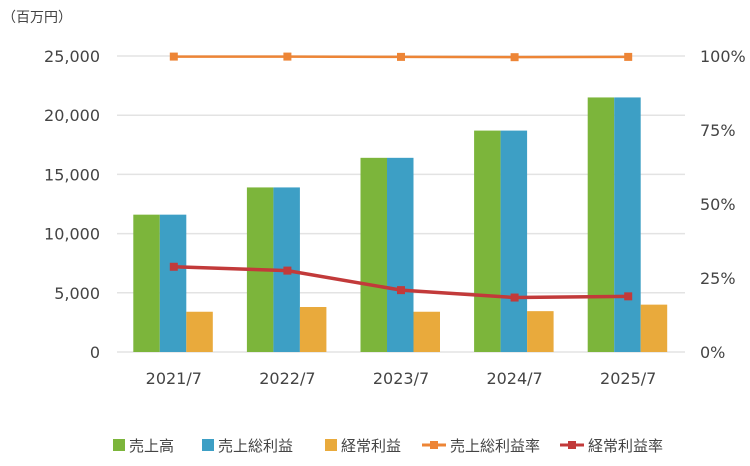  Describe the element at coordinates (625, 446) in the screenshot. I see `legend-label: 経常利益率` at that location.